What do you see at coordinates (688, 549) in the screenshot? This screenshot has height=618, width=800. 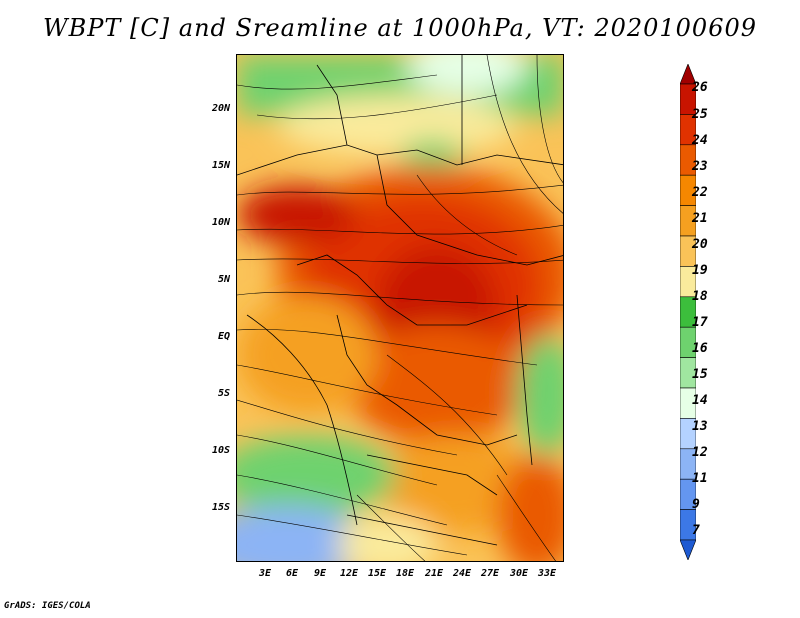 I see `colorbar-bottom-arrow` at bounding box center [688, 549].